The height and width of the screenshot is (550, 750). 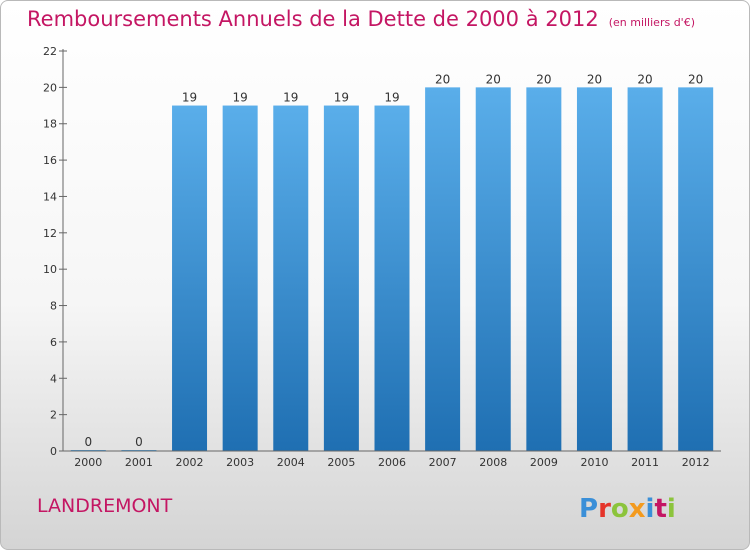 What do you see at coordinates (50, 160) in the screenshot?
I see `y-tick-label-16: 16` at bounding box center [50, 160].